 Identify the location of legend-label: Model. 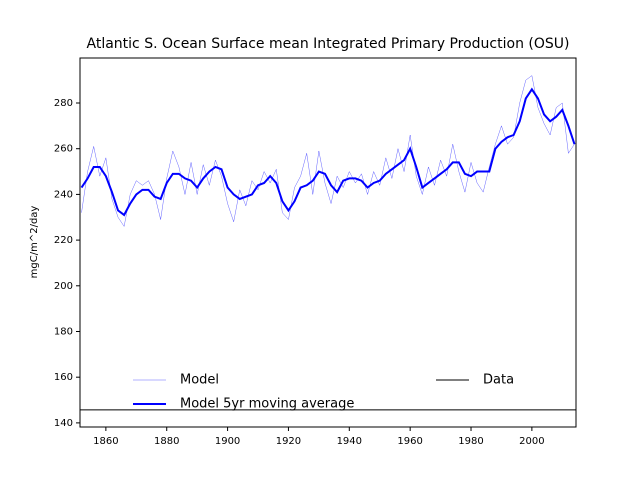
(199, 380).